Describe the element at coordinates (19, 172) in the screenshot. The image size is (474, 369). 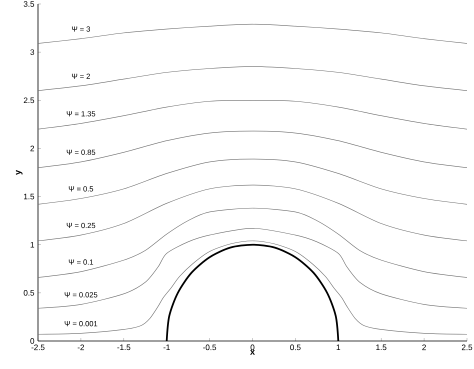
I see `y-axis-title: y` at that location.